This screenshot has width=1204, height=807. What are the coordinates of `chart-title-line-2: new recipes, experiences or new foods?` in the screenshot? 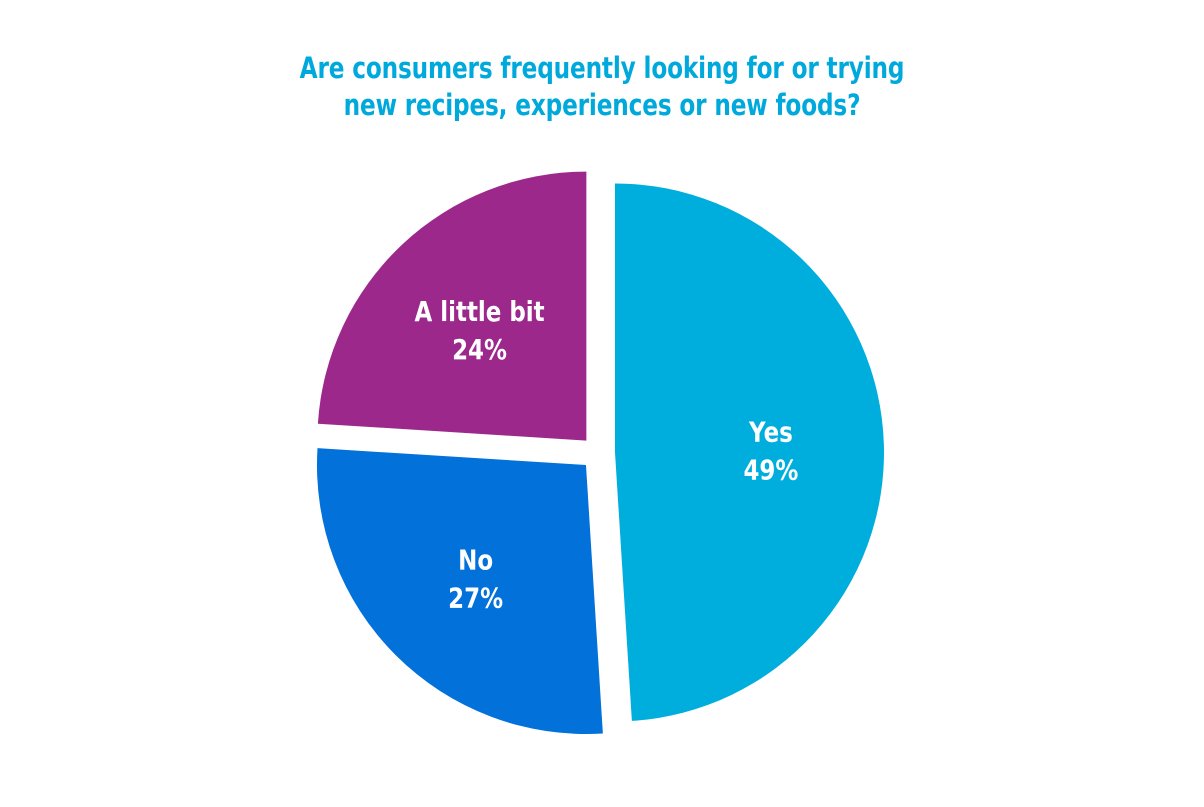 It's located at (602, 105).